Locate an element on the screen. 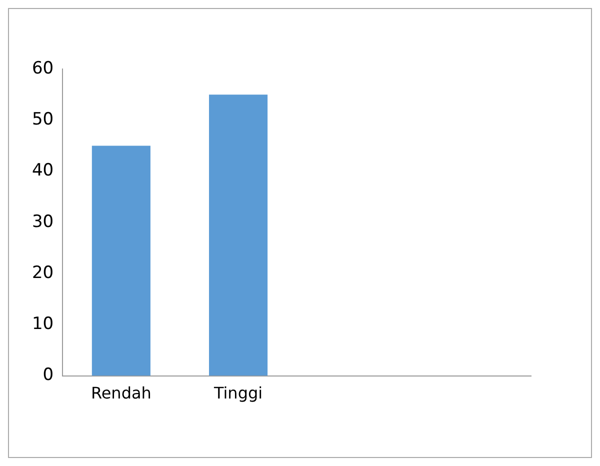 Image resolution: width=600 pixels, height=466 pixels. x-tick-label: Tinggi is located at coordinates (237, 393).